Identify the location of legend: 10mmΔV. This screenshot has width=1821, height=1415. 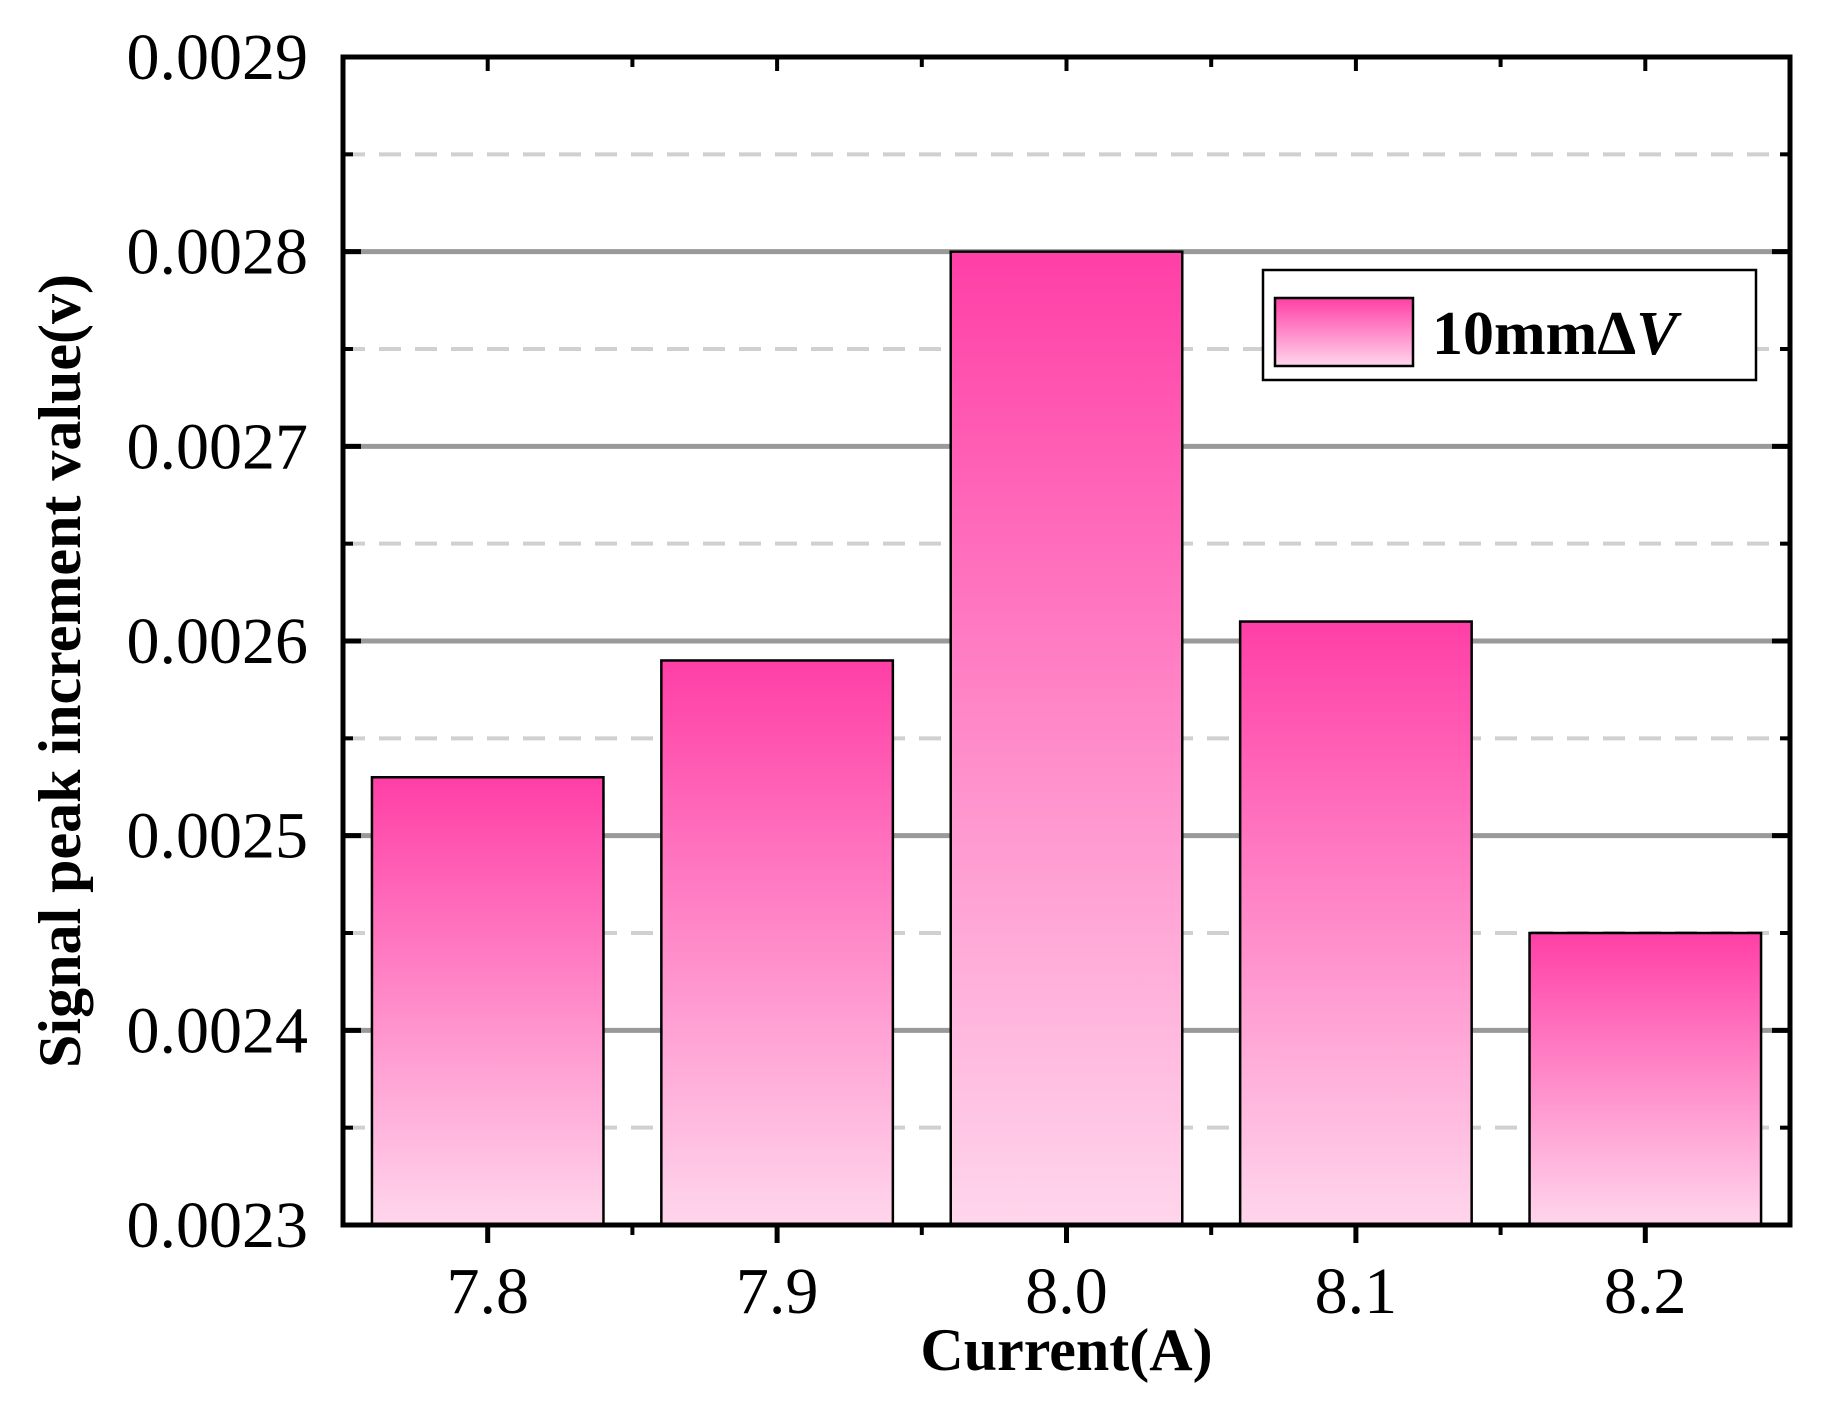
(1509, 325).